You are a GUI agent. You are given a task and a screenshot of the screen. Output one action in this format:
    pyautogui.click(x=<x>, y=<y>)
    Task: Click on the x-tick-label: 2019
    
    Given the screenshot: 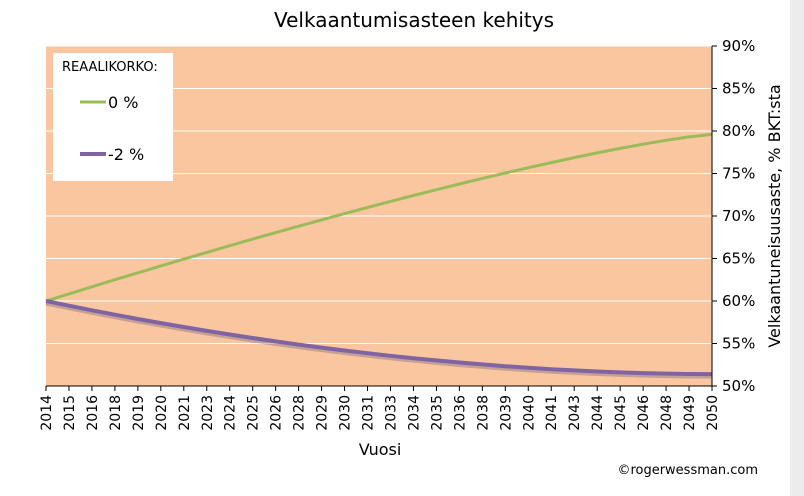 What is the action you would take?
    pyautogui.click(x=139, y=413)
    